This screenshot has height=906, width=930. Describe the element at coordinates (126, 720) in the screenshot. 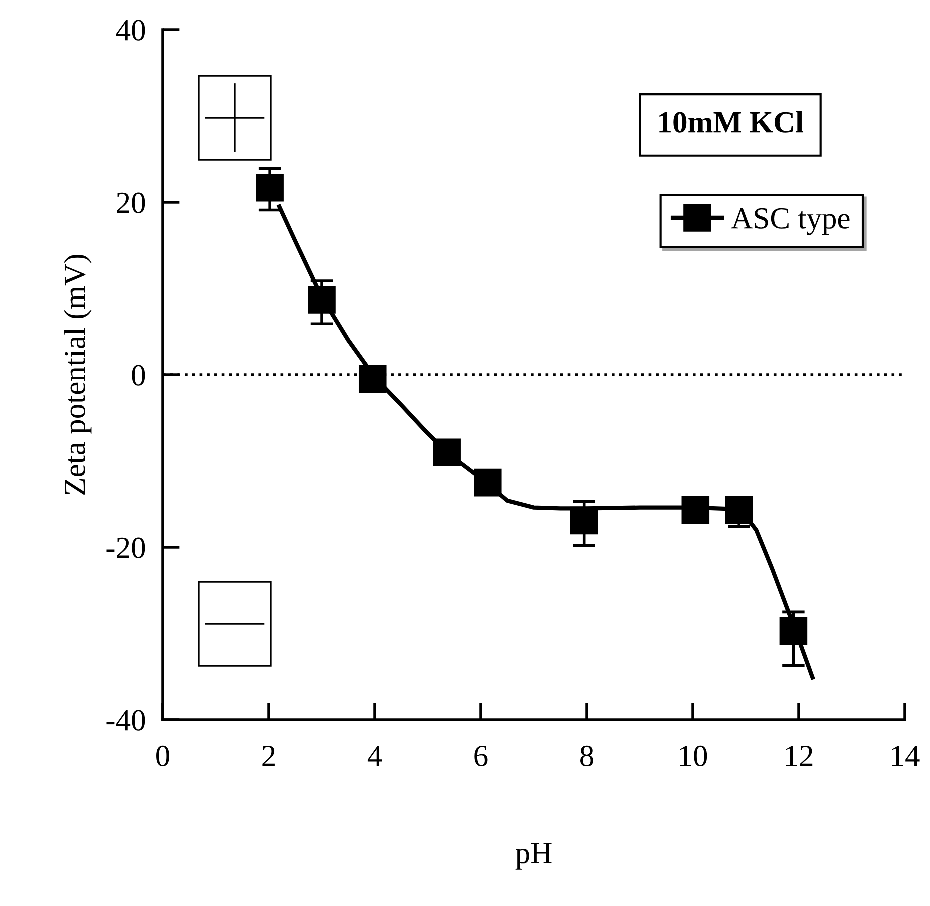

I see `y-tick-label: -40` at that location.